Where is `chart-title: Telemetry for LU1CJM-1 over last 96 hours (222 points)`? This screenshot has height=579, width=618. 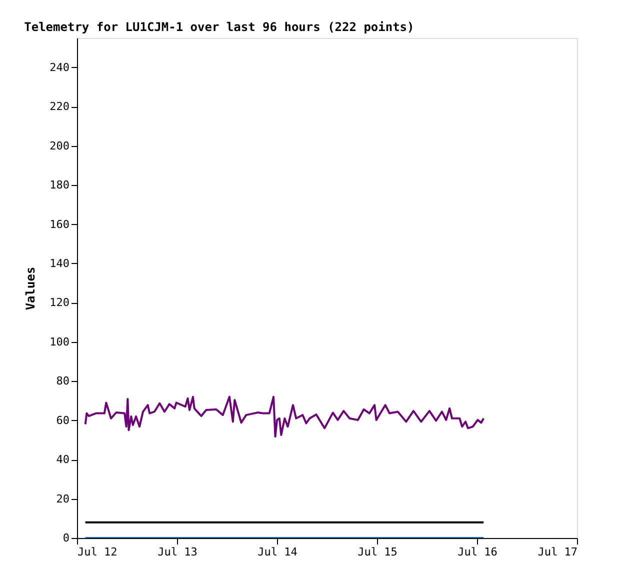
chart-title: Telemetry for LU1CJM-1 over last 96 hours (222 points) is located at coordinates (219, 27).